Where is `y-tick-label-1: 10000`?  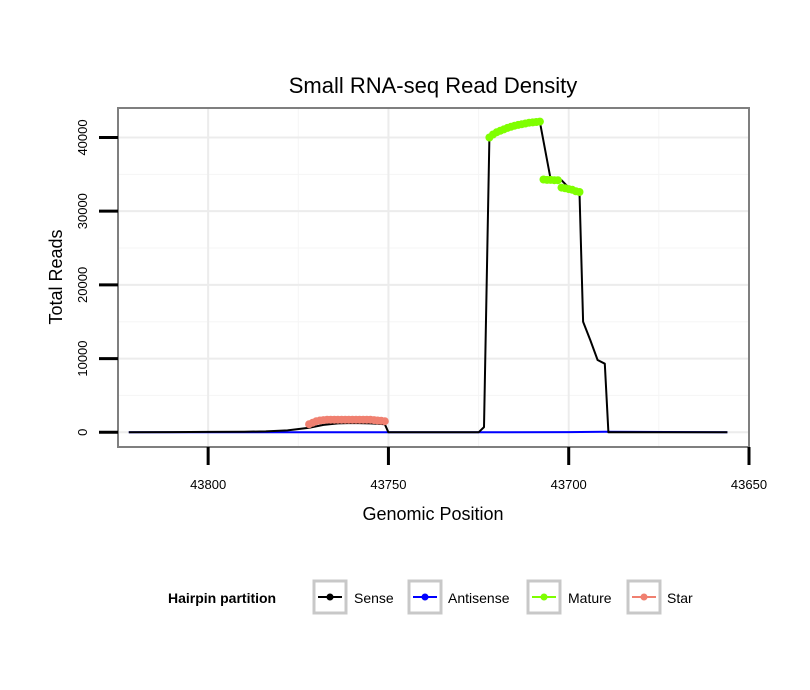 y-tick-label-1: 10000 is located at coordinates (82, 358).